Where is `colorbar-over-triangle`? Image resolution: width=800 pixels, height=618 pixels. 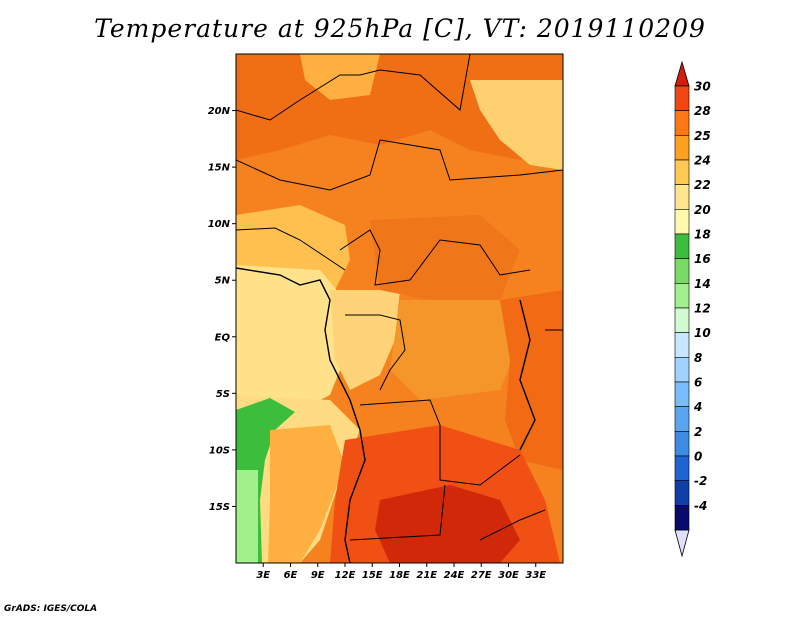
colorbar-over-triangle is located at coordinates (682, 73).